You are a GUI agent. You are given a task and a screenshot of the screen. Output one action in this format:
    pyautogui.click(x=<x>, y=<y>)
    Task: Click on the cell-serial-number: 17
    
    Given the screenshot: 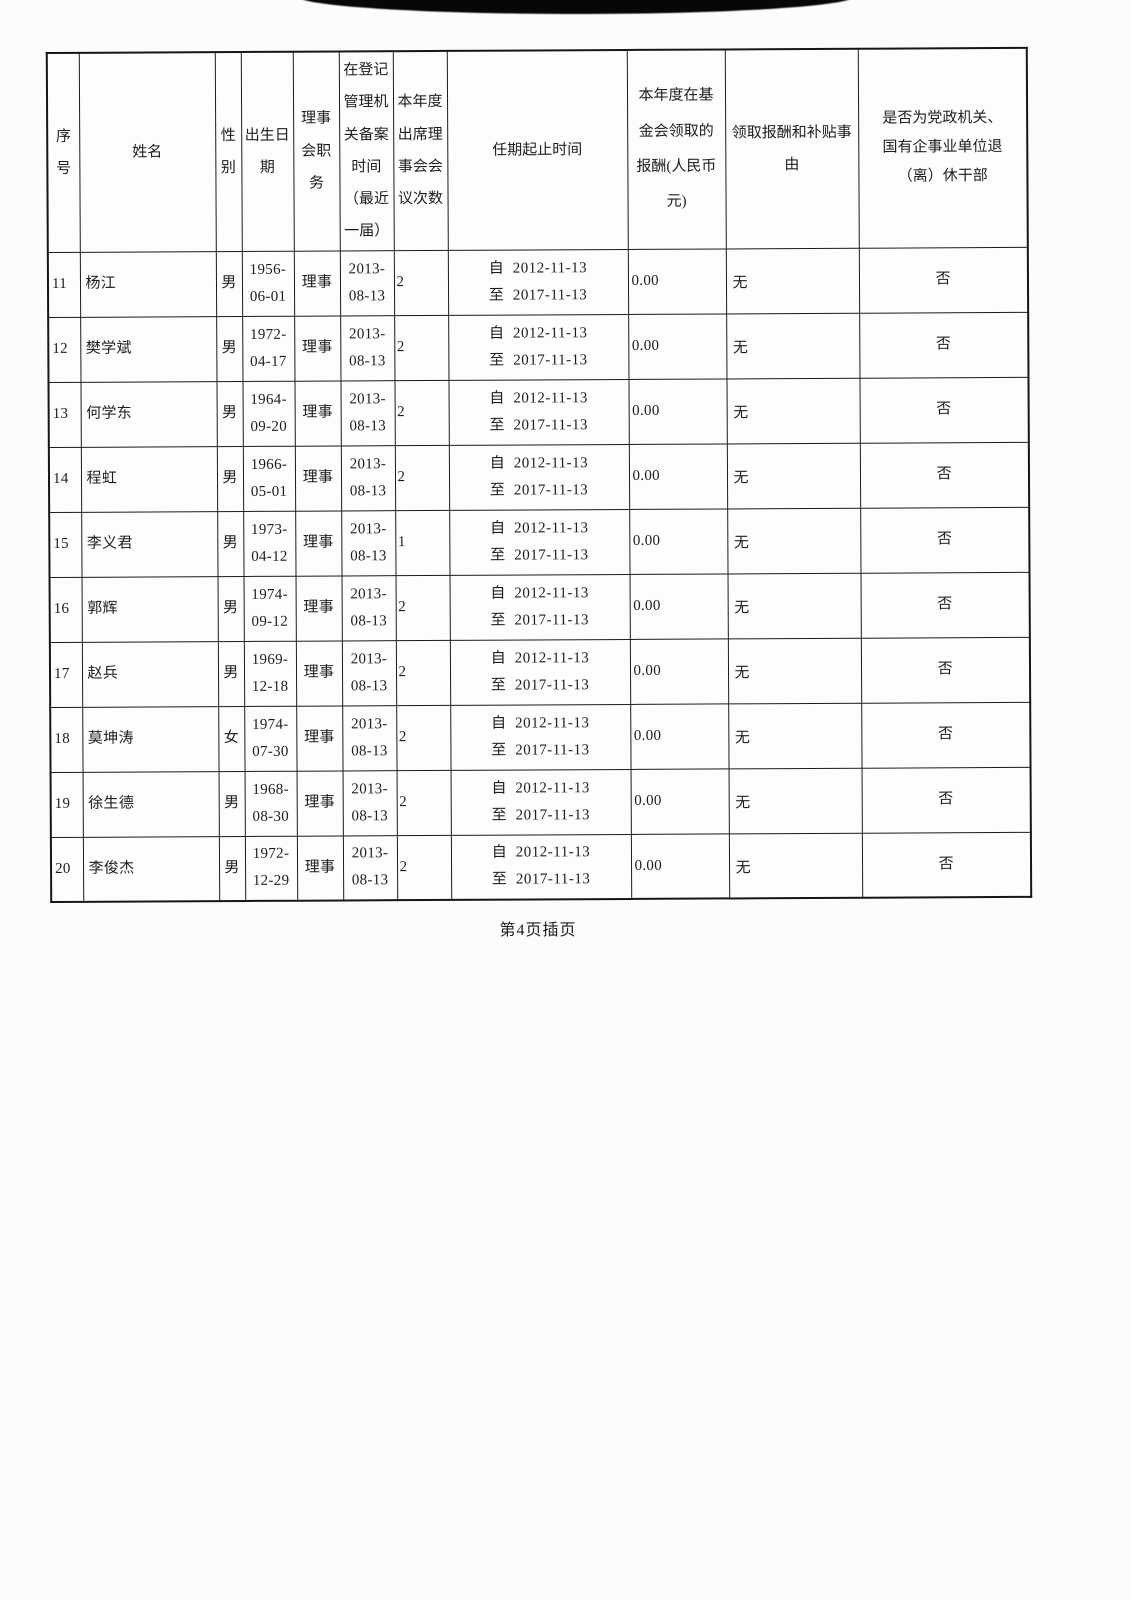 What is the action you would take?
    pyautogui.click(x=66, y=674)
    